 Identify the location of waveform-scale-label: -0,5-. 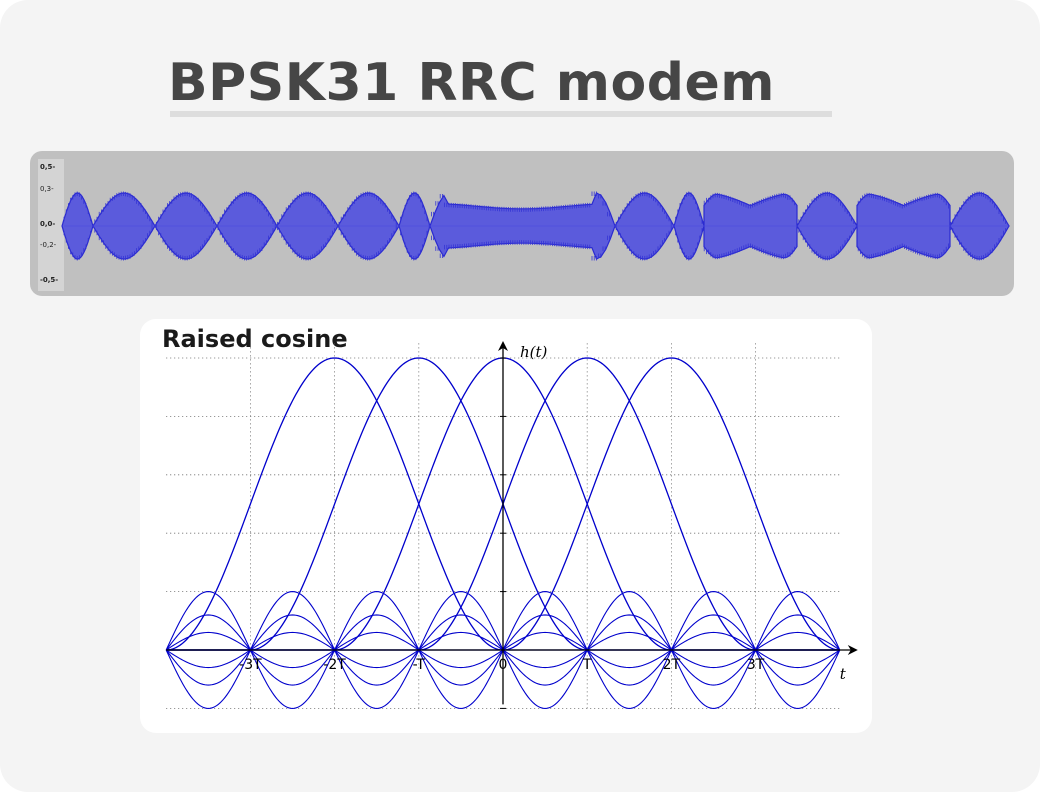
(49, 280).